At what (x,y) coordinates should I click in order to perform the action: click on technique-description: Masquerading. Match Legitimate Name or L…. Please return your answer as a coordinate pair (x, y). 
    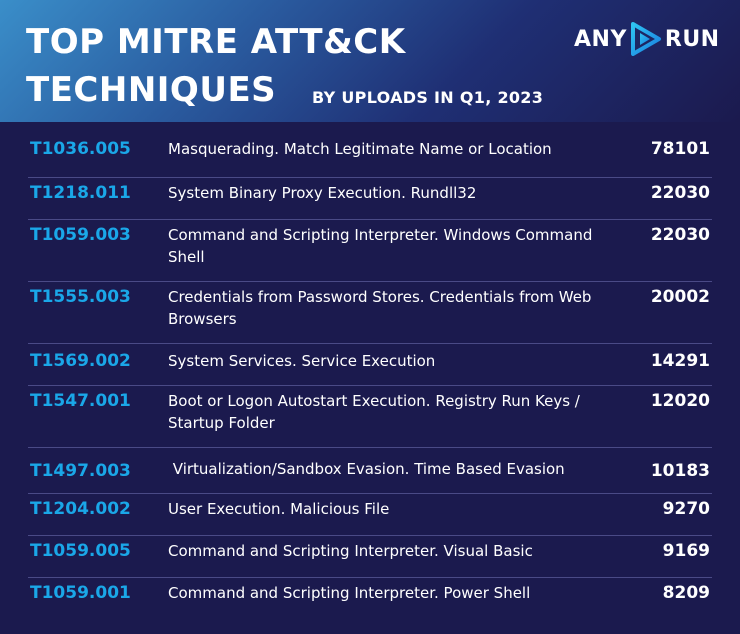
    Looking at the image, I should click on (360, 149).